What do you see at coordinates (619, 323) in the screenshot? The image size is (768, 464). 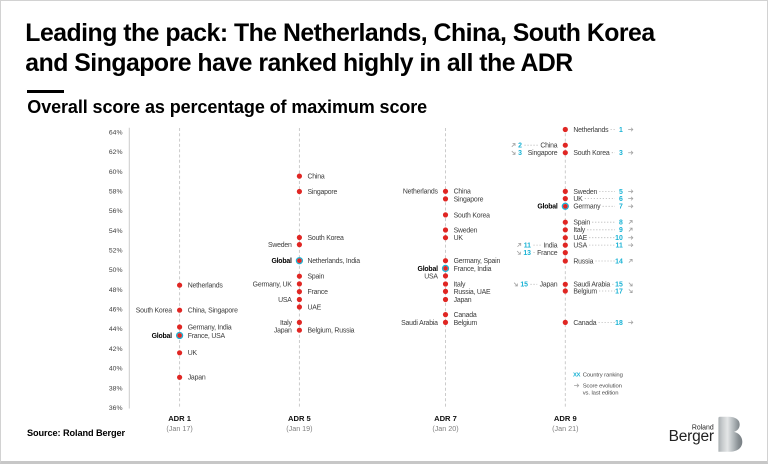 I see `svg-text: 18` at bounding box center [619, 323].